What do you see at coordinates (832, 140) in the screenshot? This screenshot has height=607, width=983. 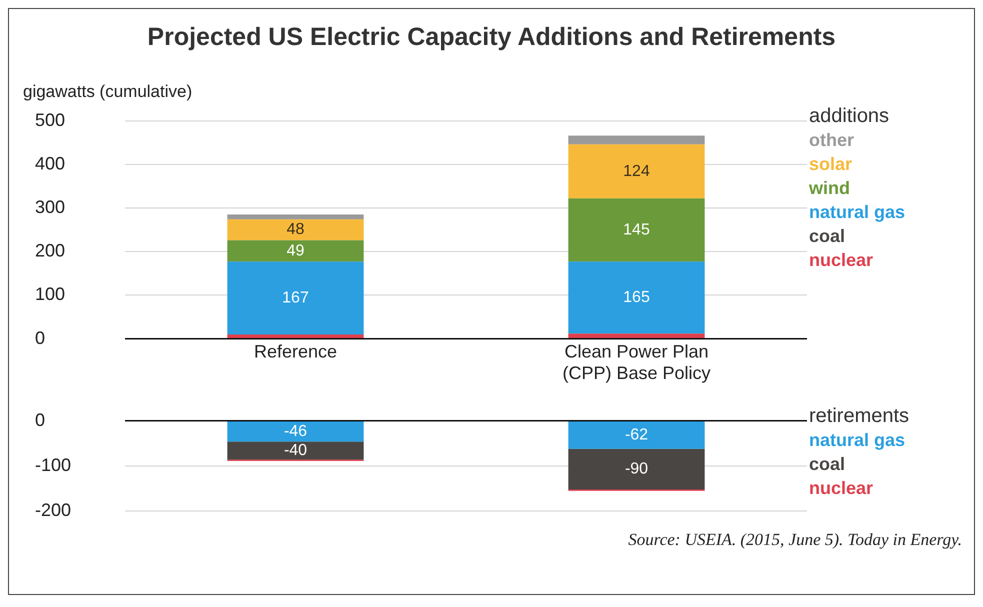 I see `text: other` at bounding box center [832, 140].